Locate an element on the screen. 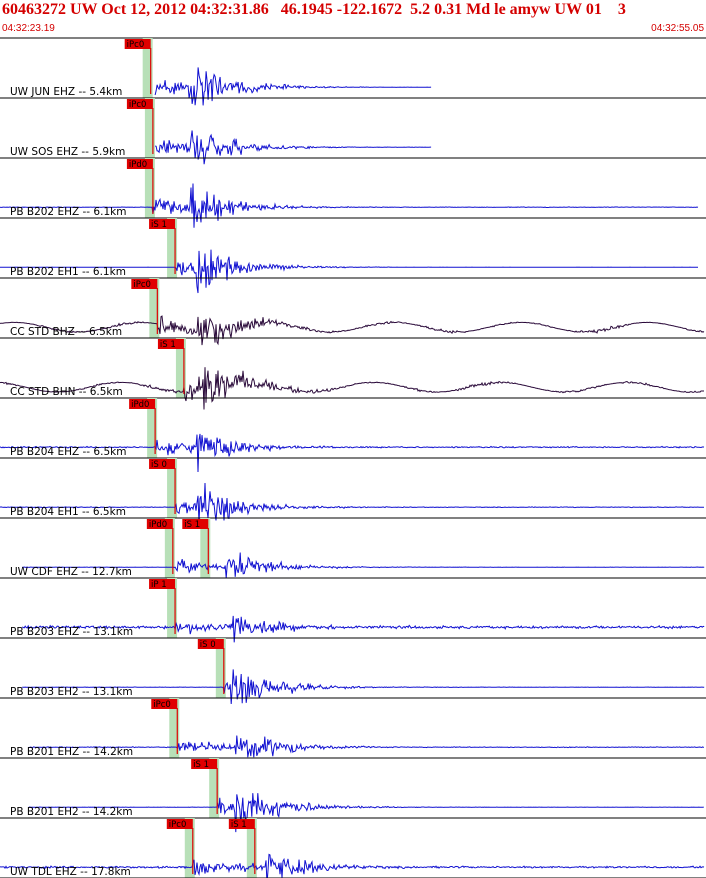 The height and width of the screenshot is (878, 706). trace-4: iS 1 PB B202 EH1 -- 6.1km is located at coordinates (349, 256).